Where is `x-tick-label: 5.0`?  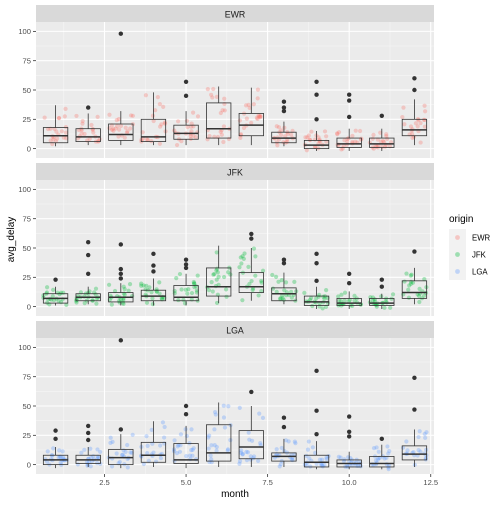
x-tick-label: 5.0 is located at coordinates (186, 482).